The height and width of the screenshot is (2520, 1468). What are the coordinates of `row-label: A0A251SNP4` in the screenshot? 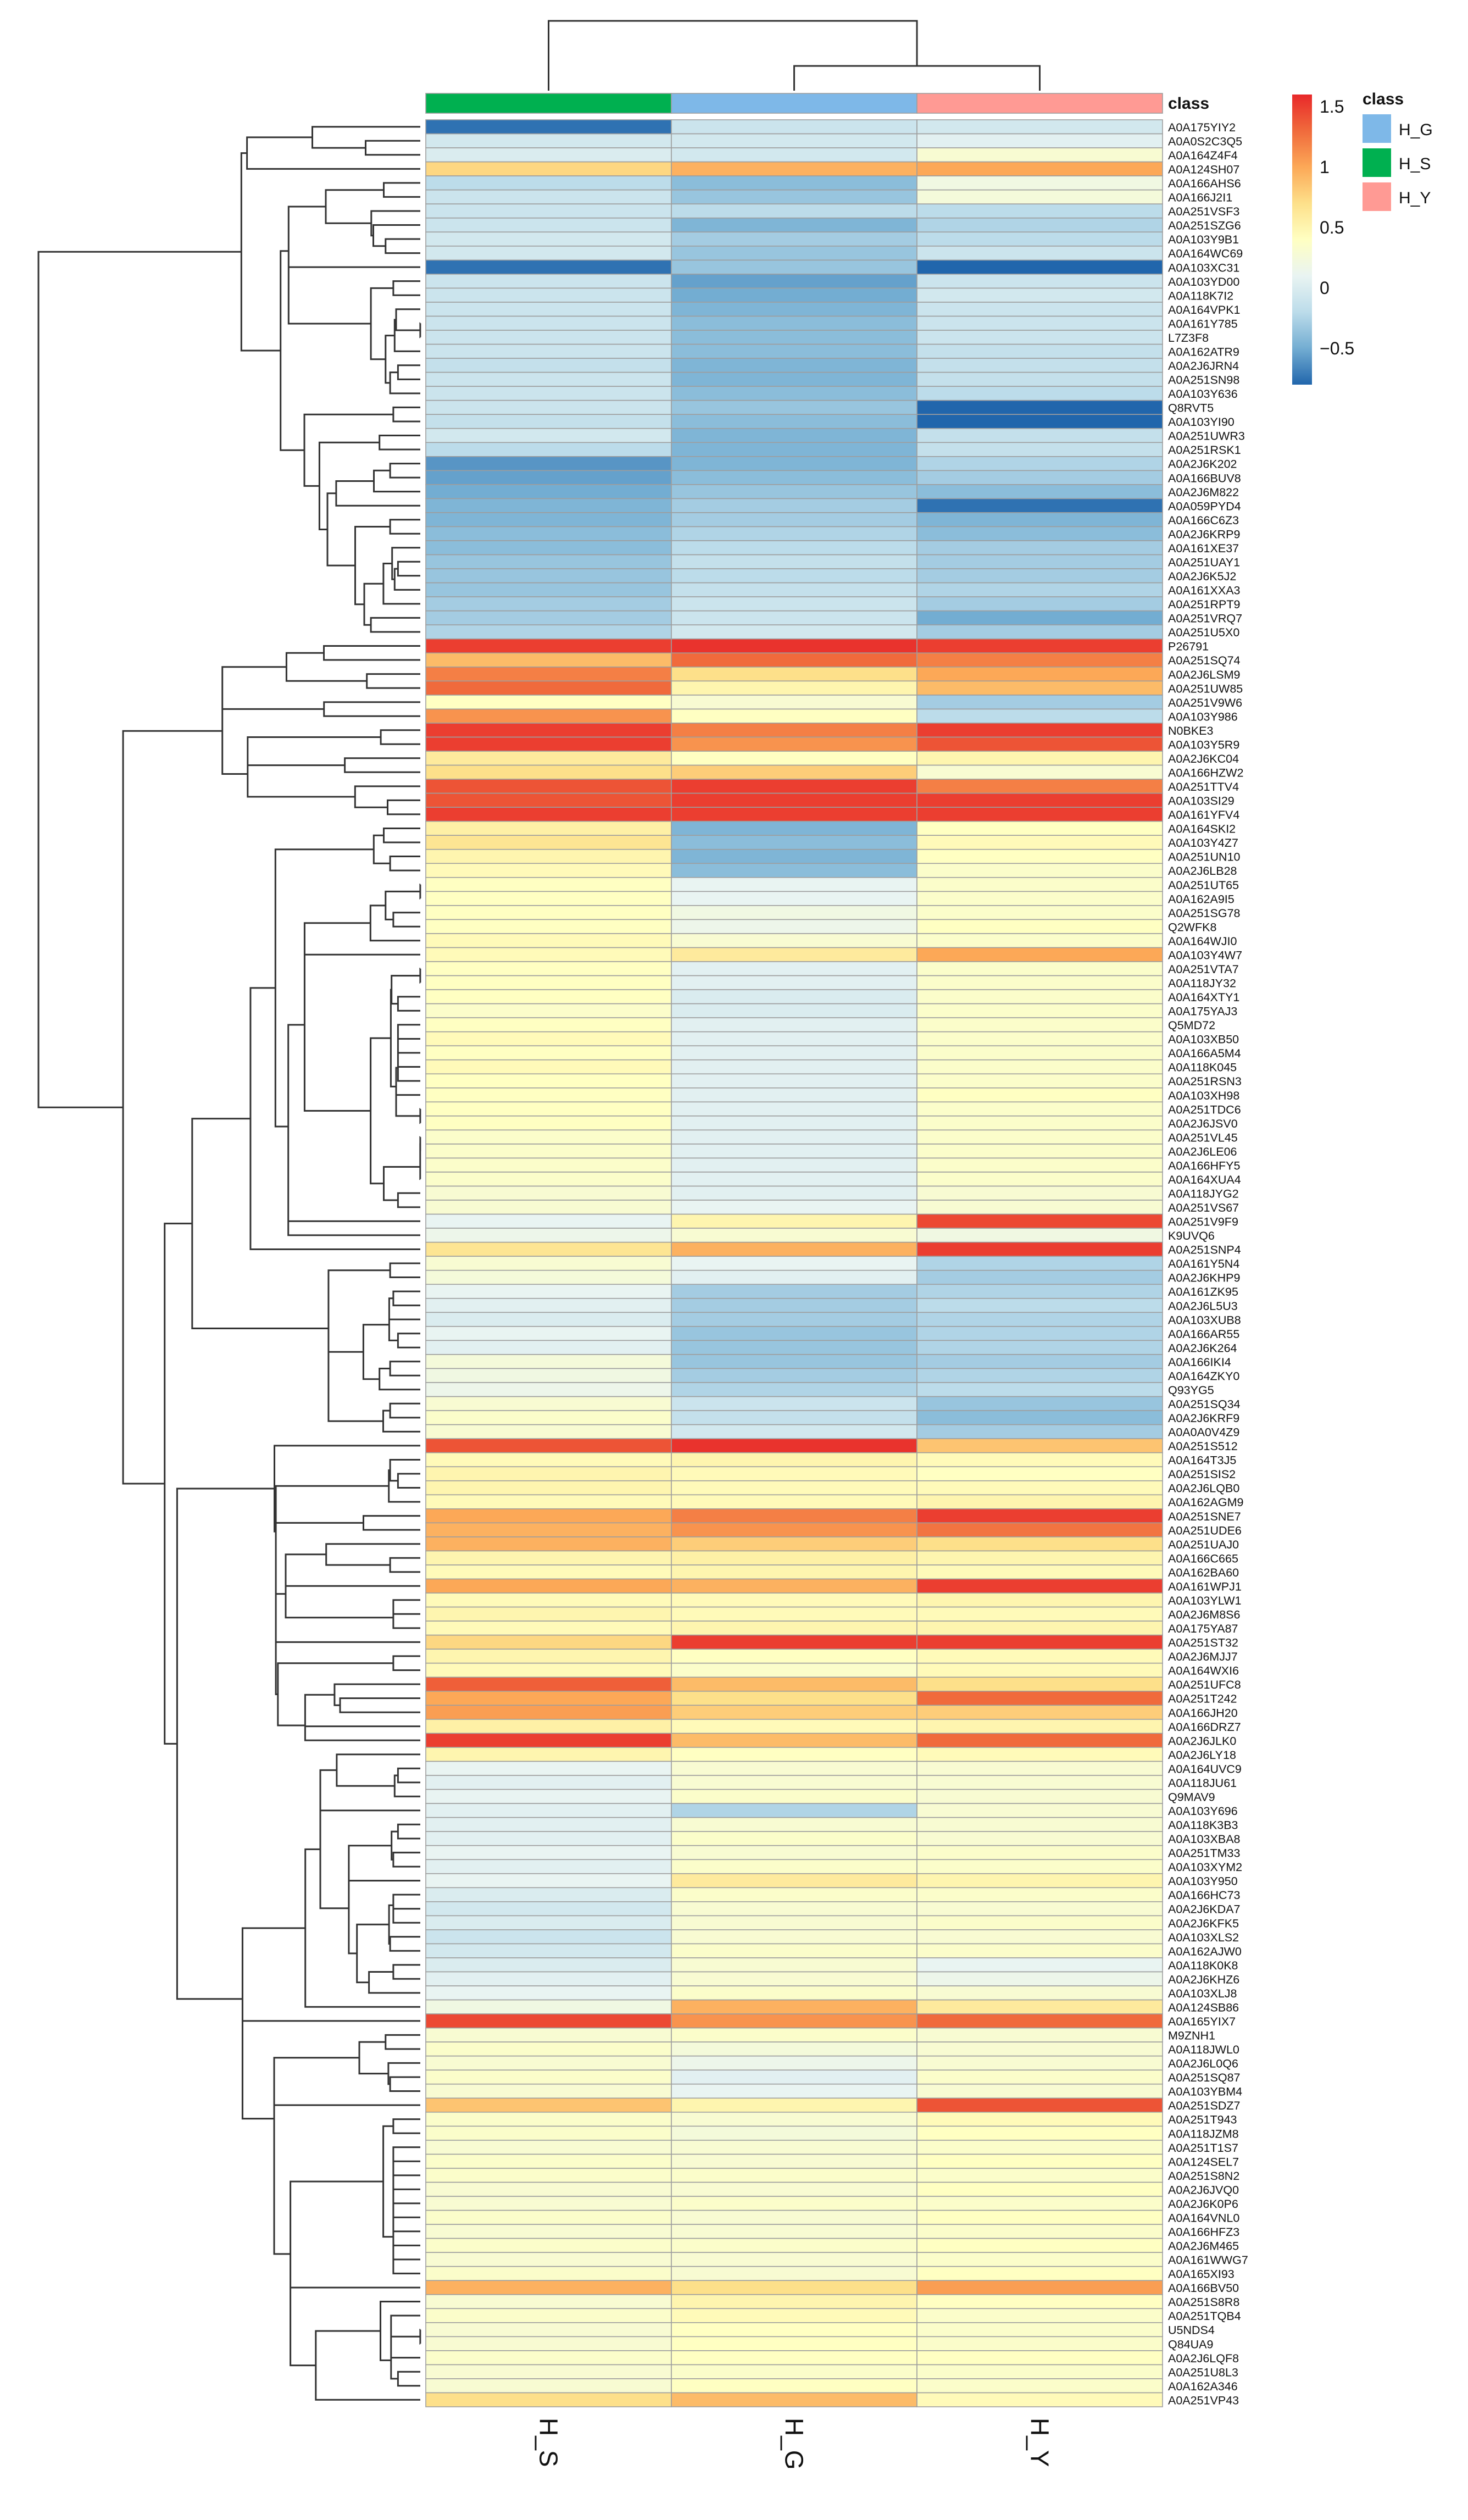 It's located at (1204, 1250).